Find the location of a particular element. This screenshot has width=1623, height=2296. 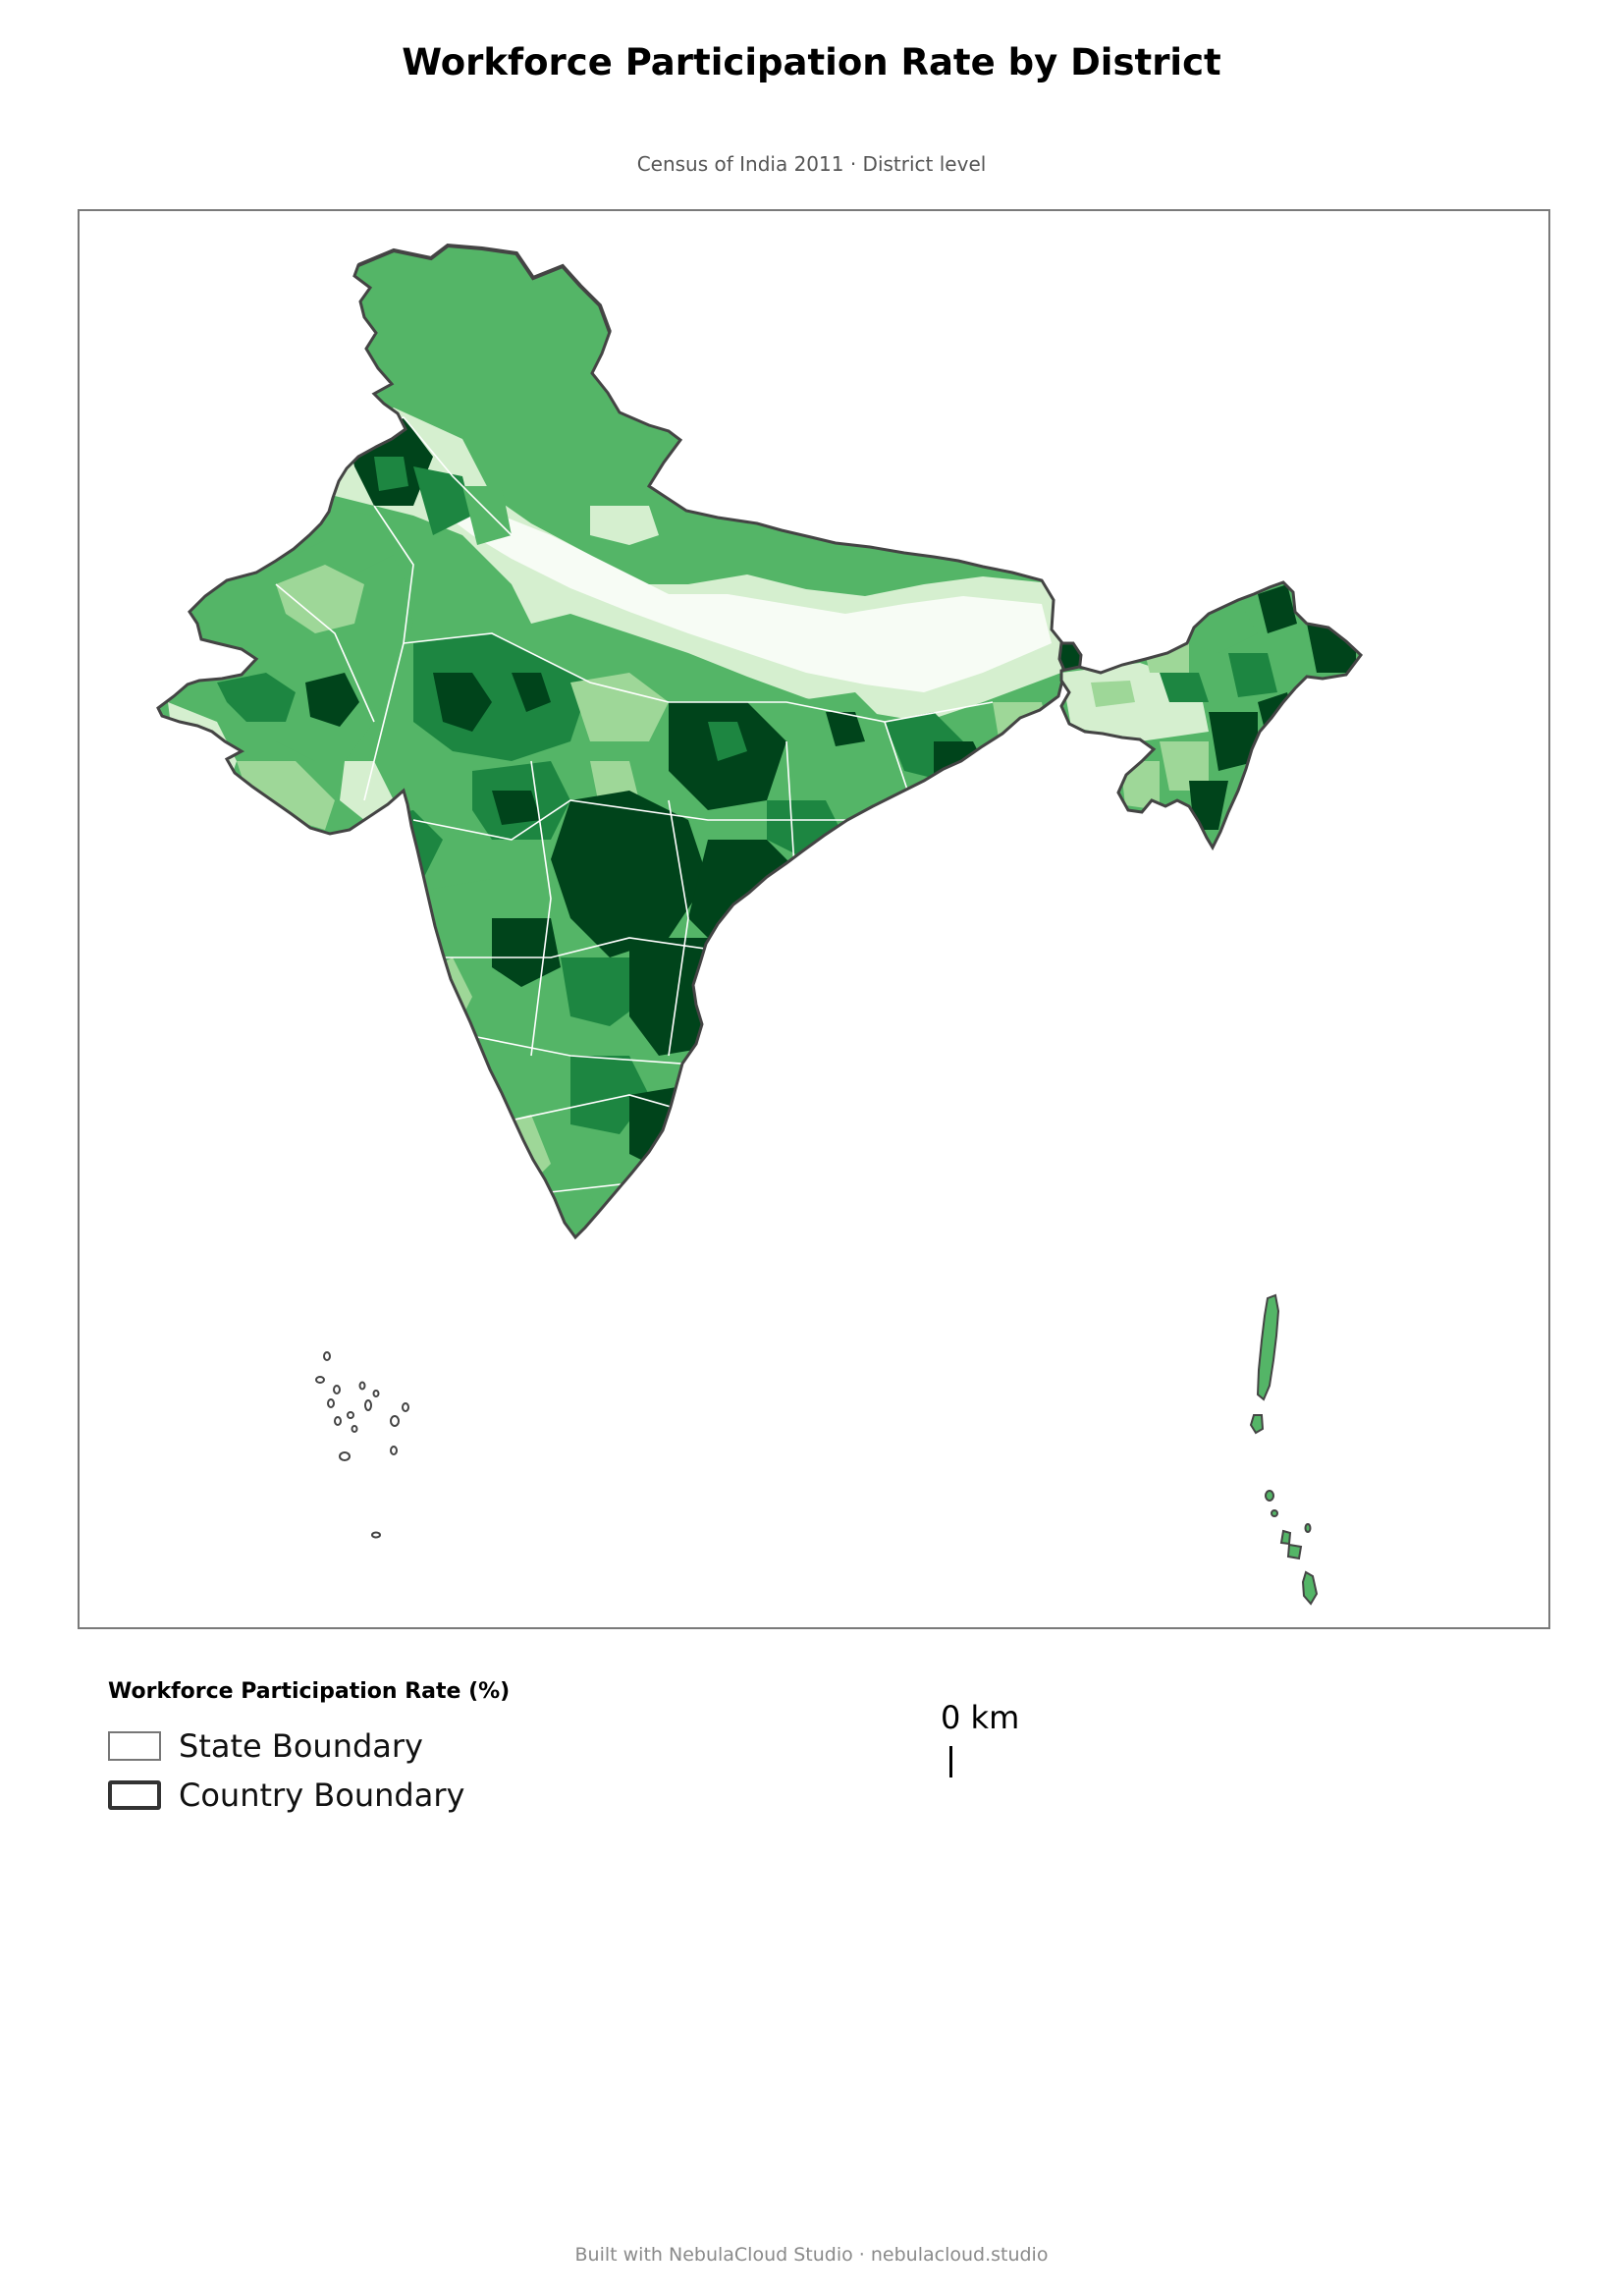

legend-label: Country Boundary is located at coordinates (322, 1795).